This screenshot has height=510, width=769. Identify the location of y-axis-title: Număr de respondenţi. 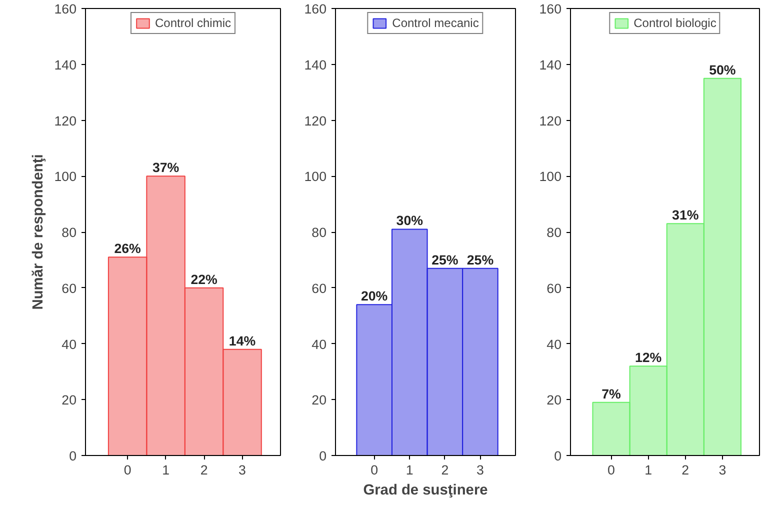
(38, 232).